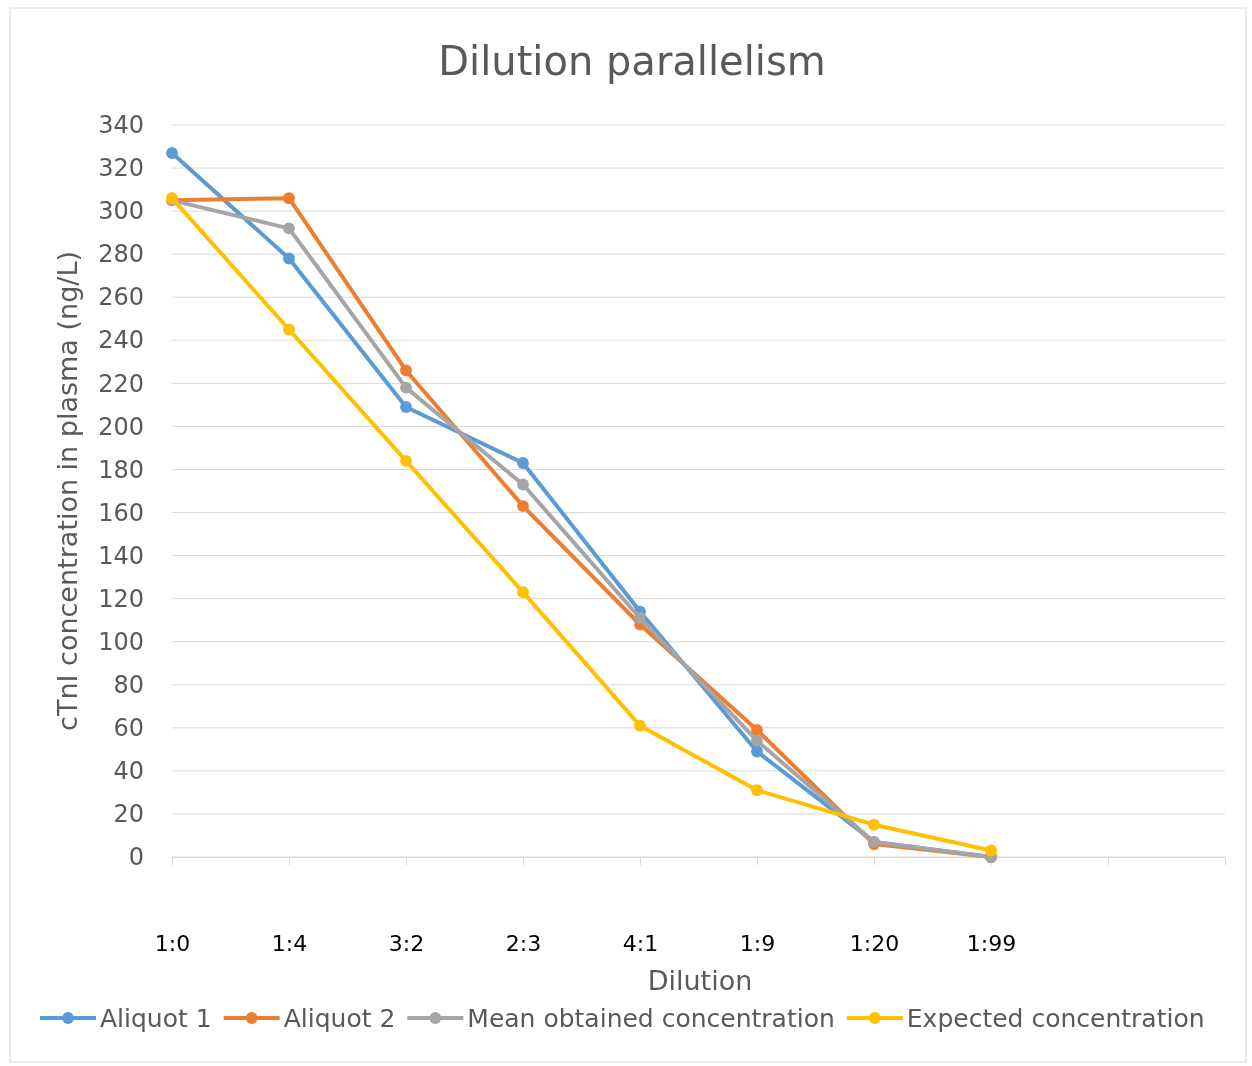 The image size is (1252, 1066). What do you see at coordinates (121, 555) in the screenshot?
I see `y-tick-label: 140` at bounding box center [121, 555].